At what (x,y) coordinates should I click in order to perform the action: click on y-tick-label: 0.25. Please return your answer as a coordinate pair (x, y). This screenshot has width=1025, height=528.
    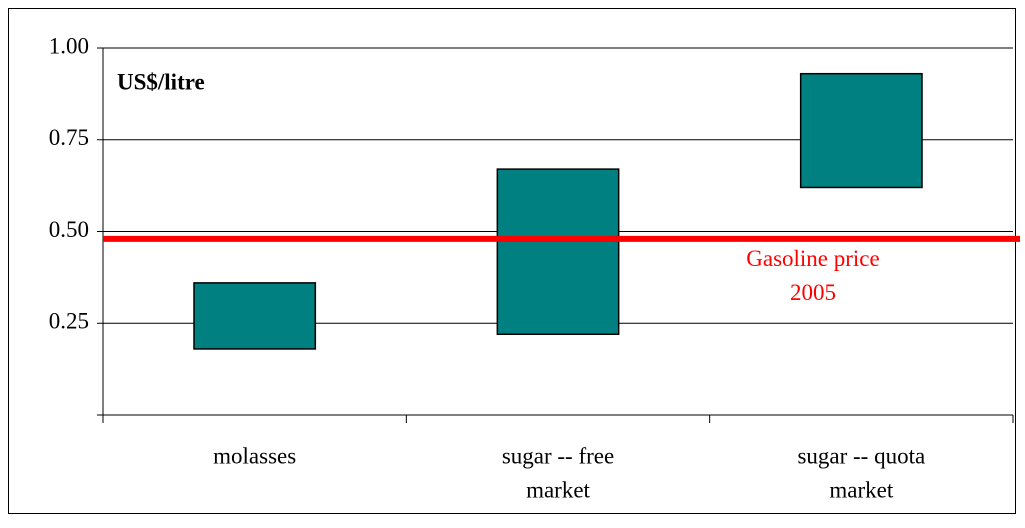
    Looking at the image, I should click on (69, 321).